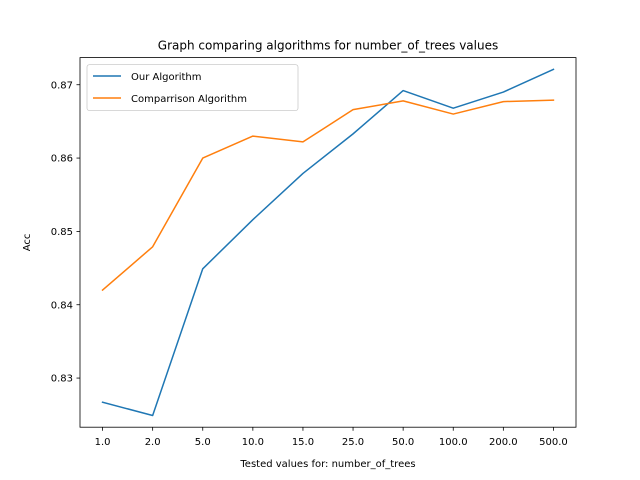  Describe the element at coordinates (403, 442) in the screenshot. I see `x-tick-label: 50.0` at that location.